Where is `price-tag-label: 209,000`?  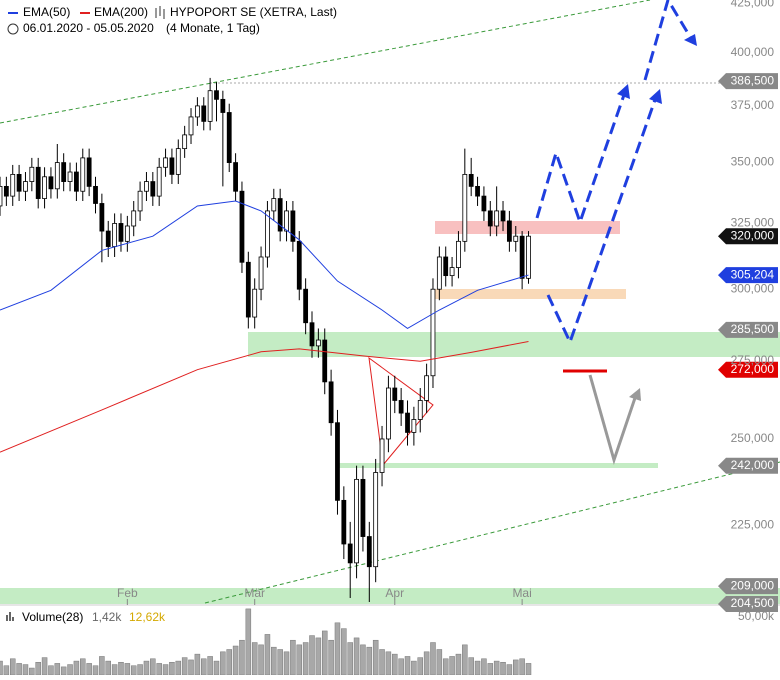 price-tag-label: 209,000 is located at coordinates (753, 585).